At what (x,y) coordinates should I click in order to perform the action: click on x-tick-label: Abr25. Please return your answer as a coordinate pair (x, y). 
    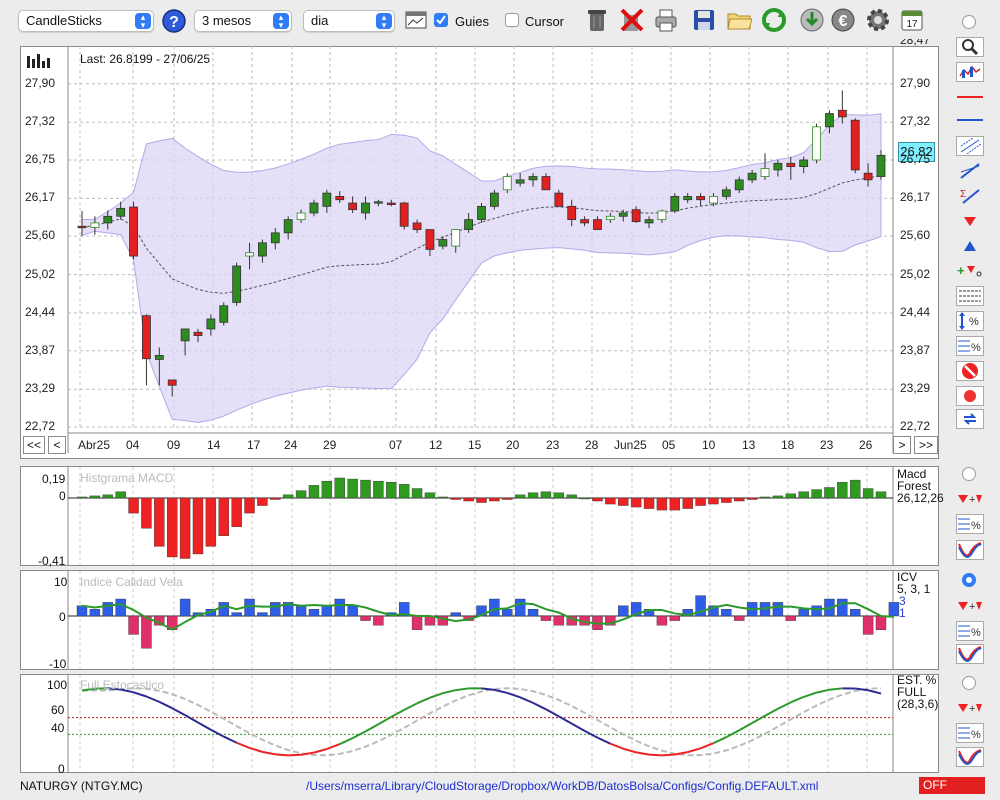
    Looking at the image, I should click on (94, 445).